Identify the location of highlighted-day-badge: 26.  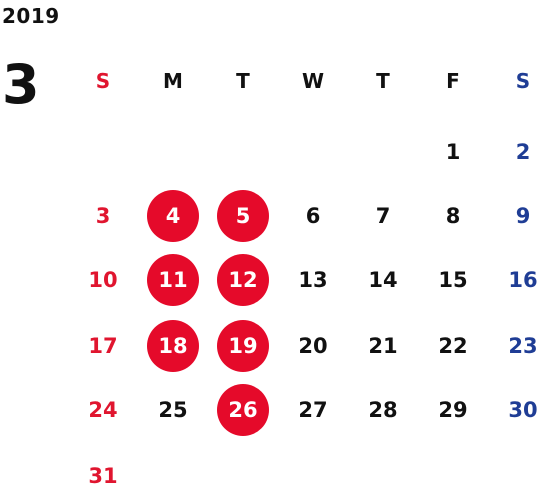
(243, 410).